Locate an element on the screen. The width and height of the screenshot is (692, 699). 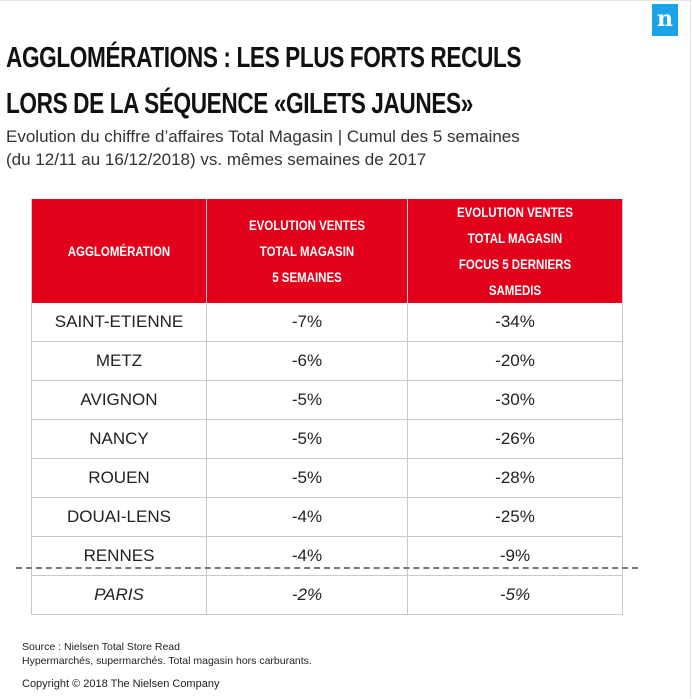
copyright: Copyright © 2018 The Nielsen Company is located at coordinates (121, 684).